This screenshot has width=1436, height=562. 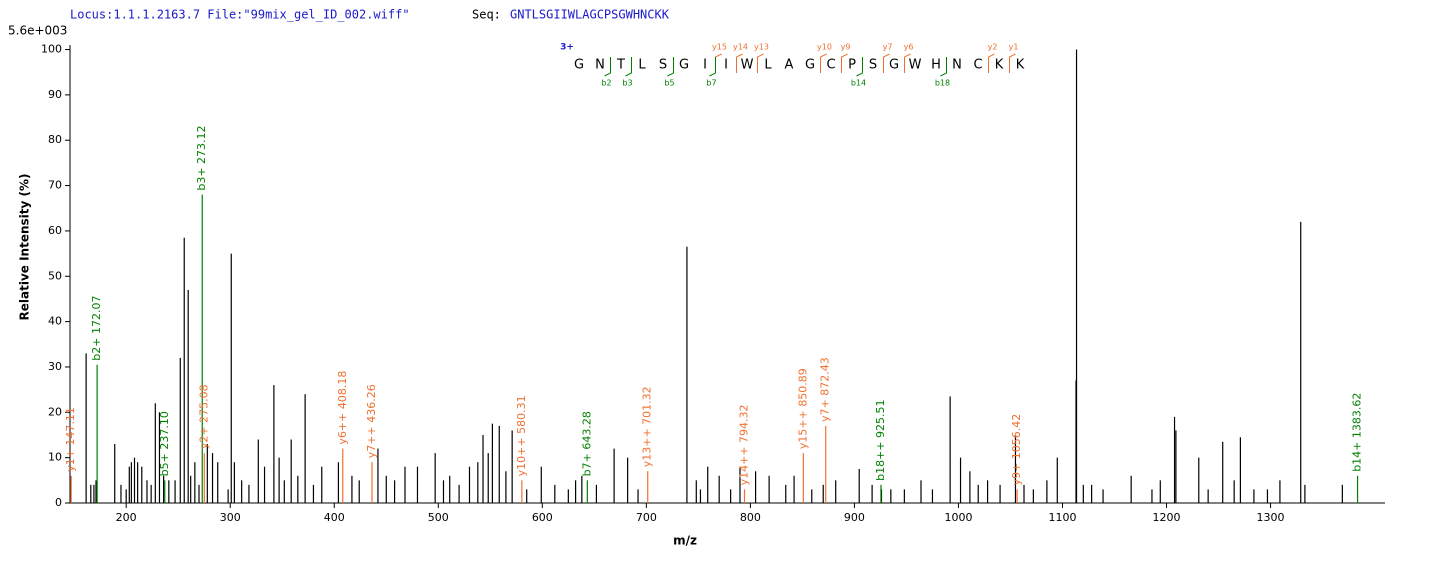 I want to click on x-tick-label: 900, so click(x=854, y=517).